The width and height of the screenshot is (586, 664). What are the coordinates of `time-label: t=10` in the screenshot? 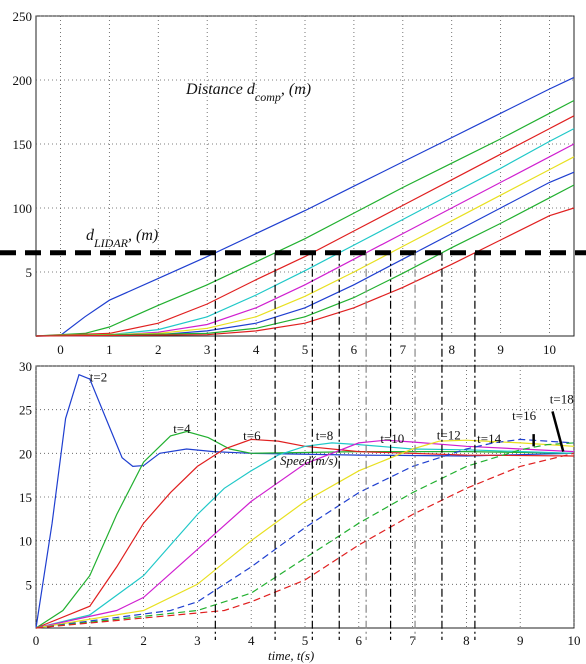 It's located at (392, 438).